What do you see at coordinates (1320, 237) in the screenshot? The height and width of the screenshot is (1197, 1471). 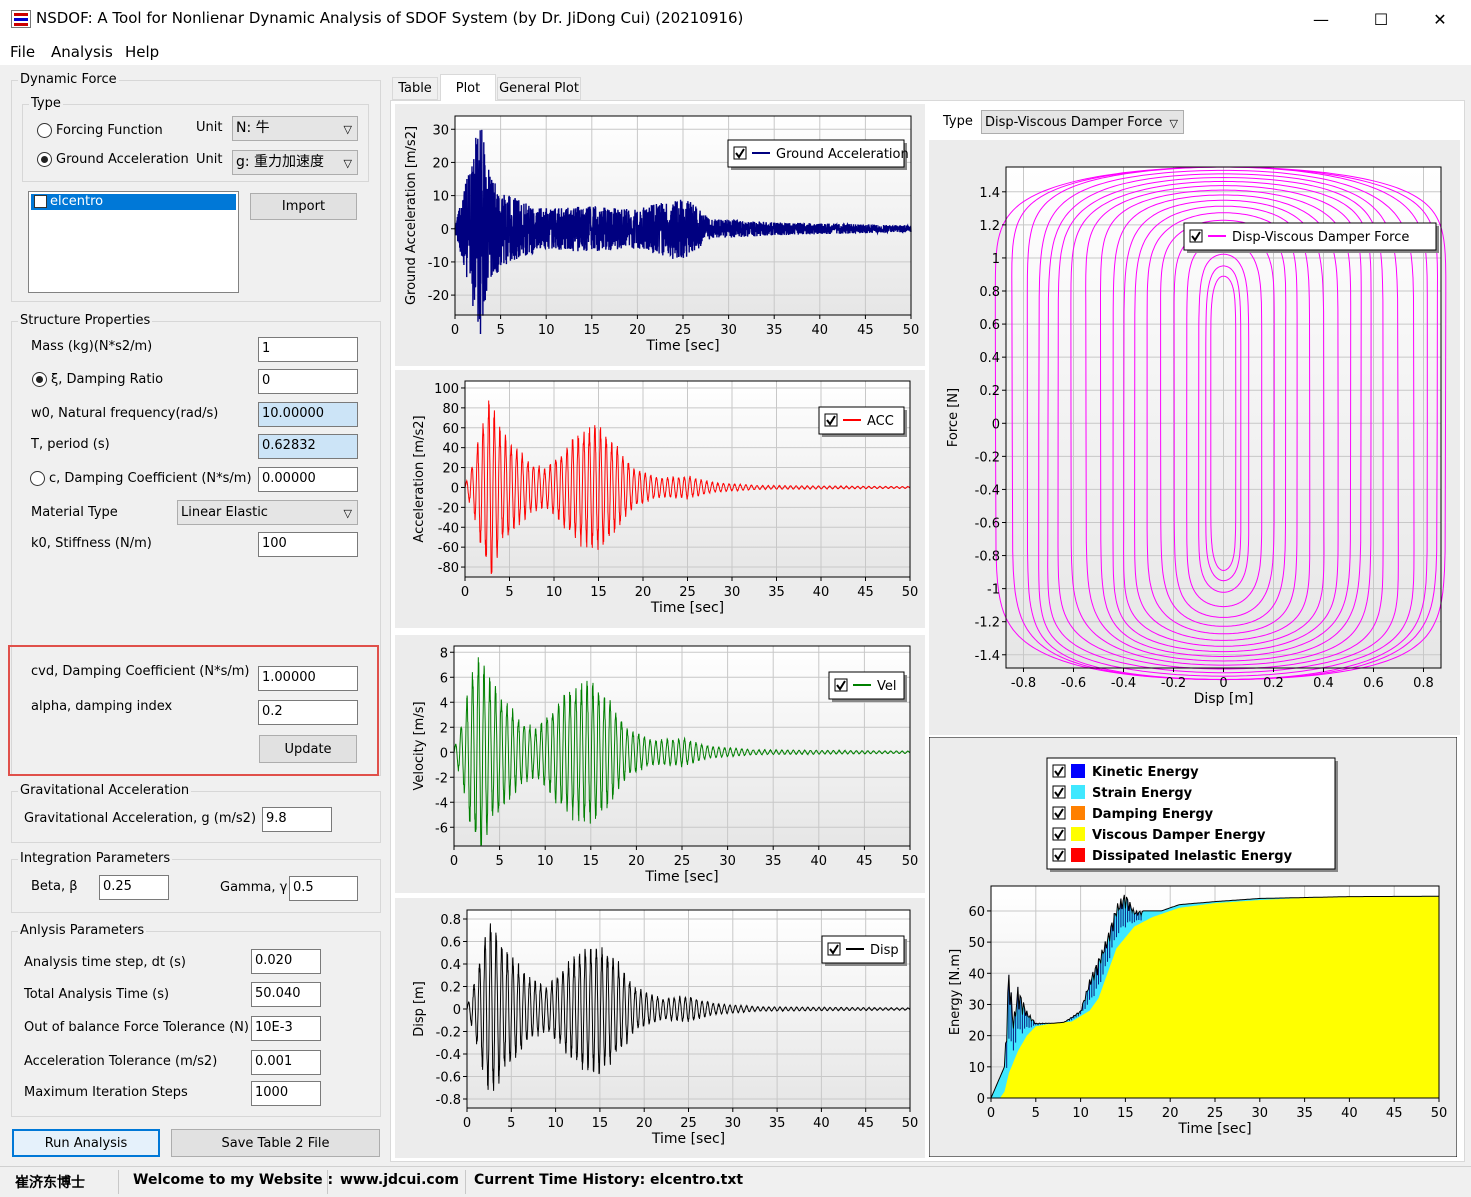 I see `legend-label: Disp-Viscous Damper Force` at bounding box center [1320, 237].